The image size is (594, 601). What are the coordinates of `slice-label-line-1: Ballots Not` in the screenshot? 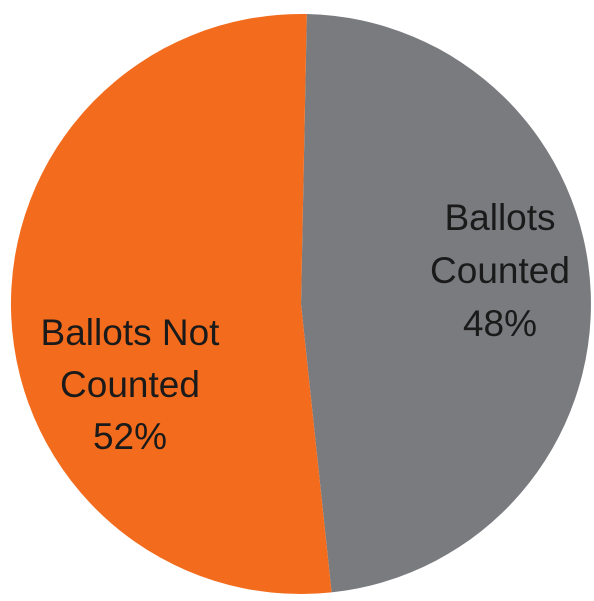 It's located at (131, 332).